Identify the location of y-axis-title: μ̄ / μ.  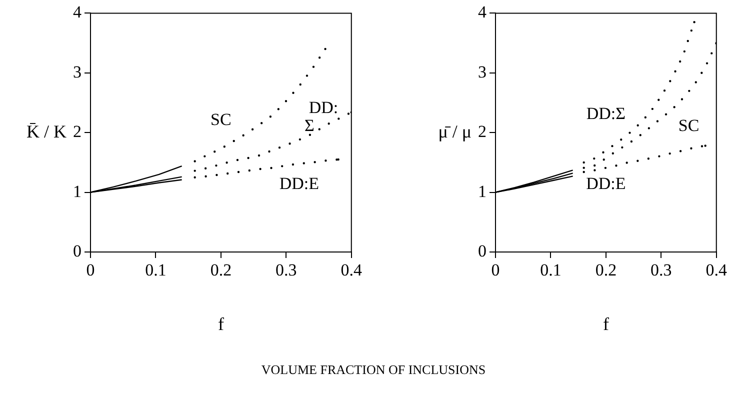
(455, 131).